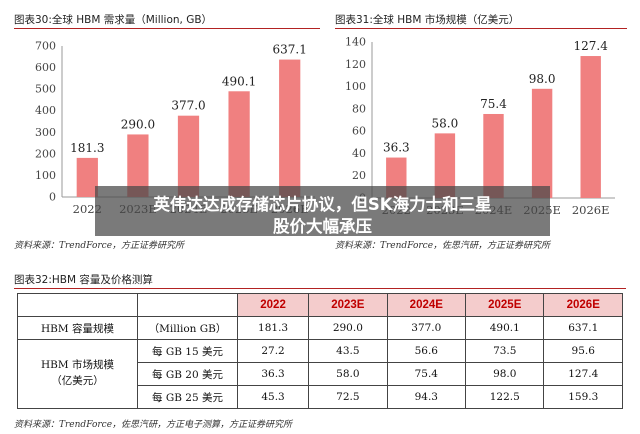  Describe the element at coordinates (445, 123) in the screenshot. I see `bar-value-label: 58.0` at that location.